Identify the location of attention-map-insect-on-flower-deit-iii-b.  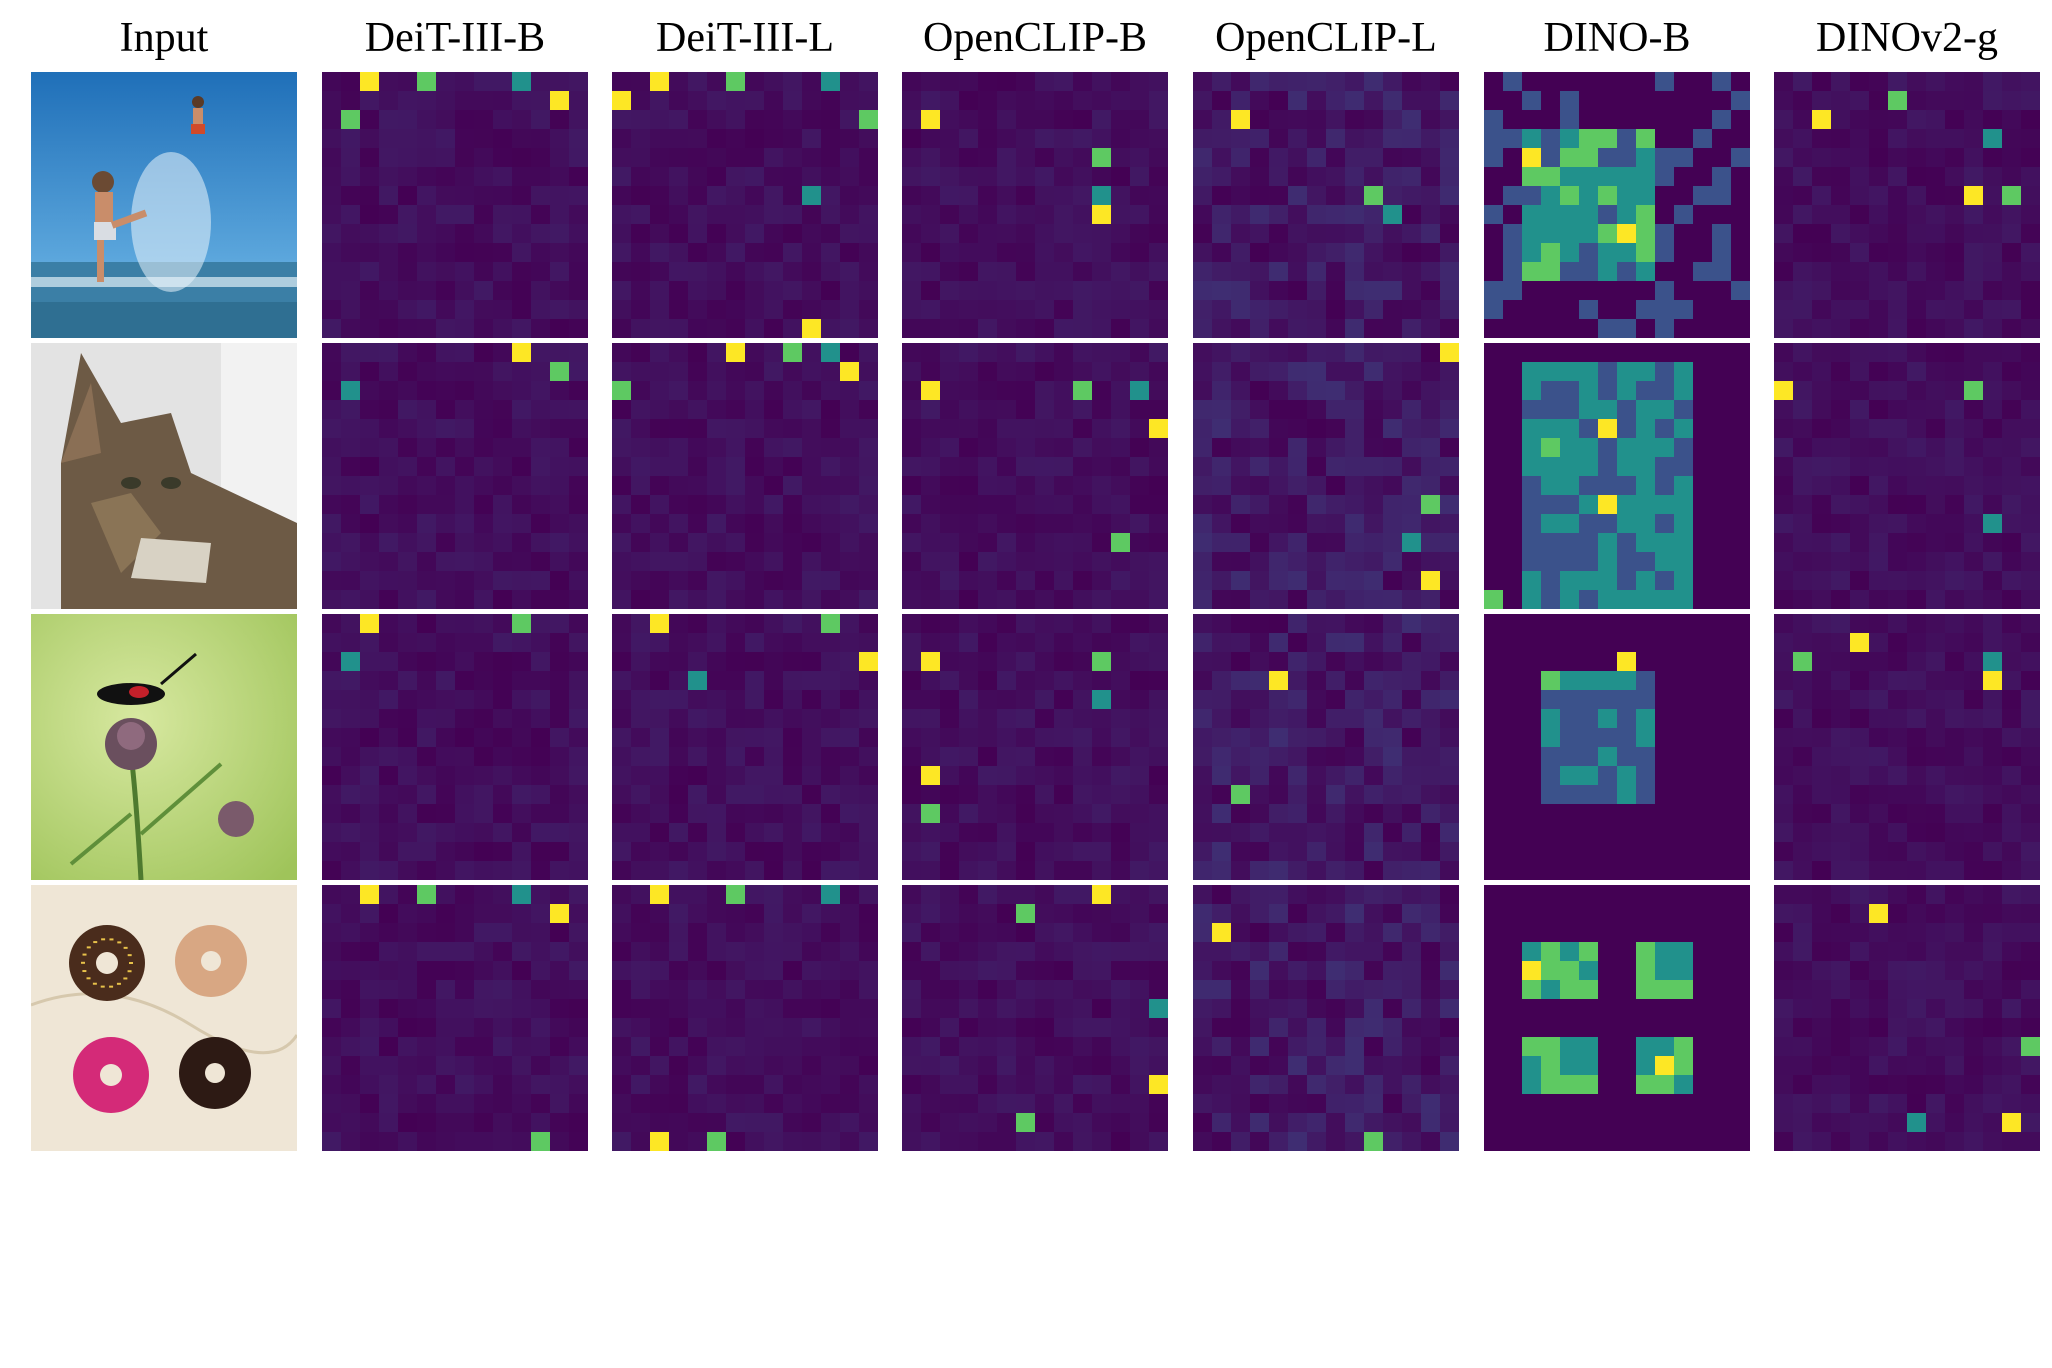
(455, 747).